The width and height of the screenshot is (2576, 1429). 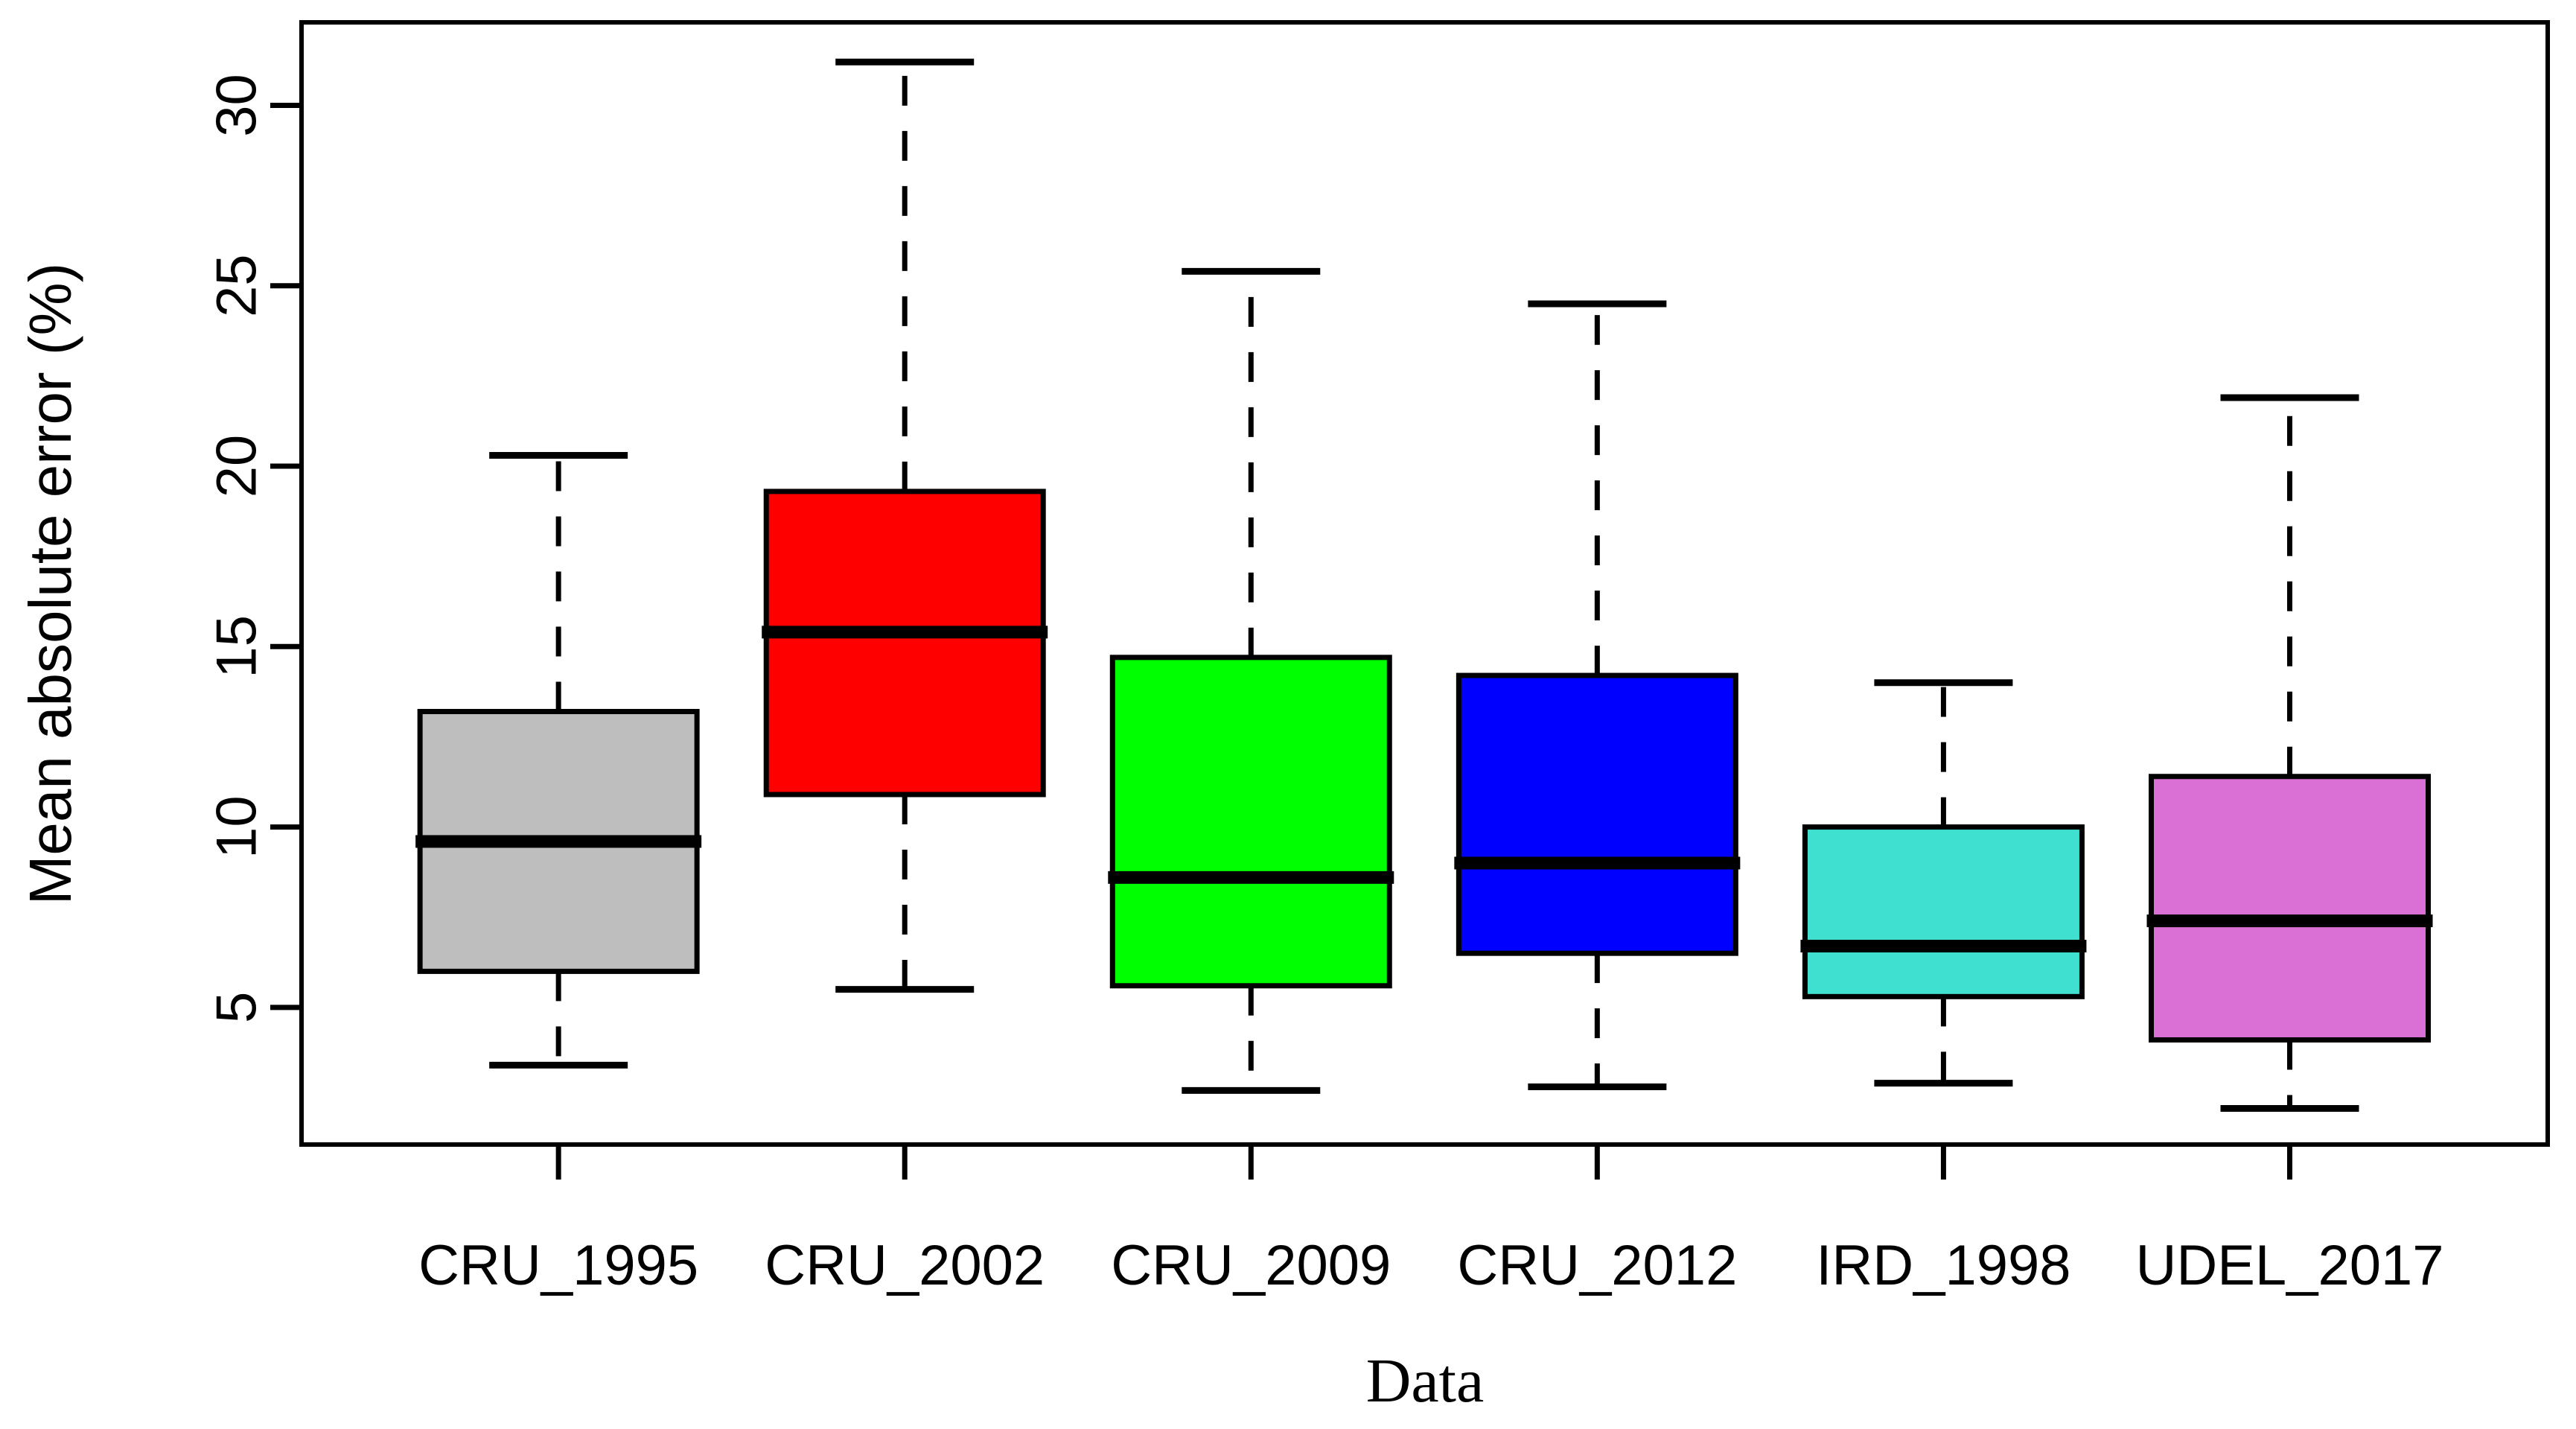 What do you see at coordinates (1943, 1265) in the screenshot?
I see `x-tick-label-IRD_1998: IRD_1998` at bounding box center [1943, 1265].